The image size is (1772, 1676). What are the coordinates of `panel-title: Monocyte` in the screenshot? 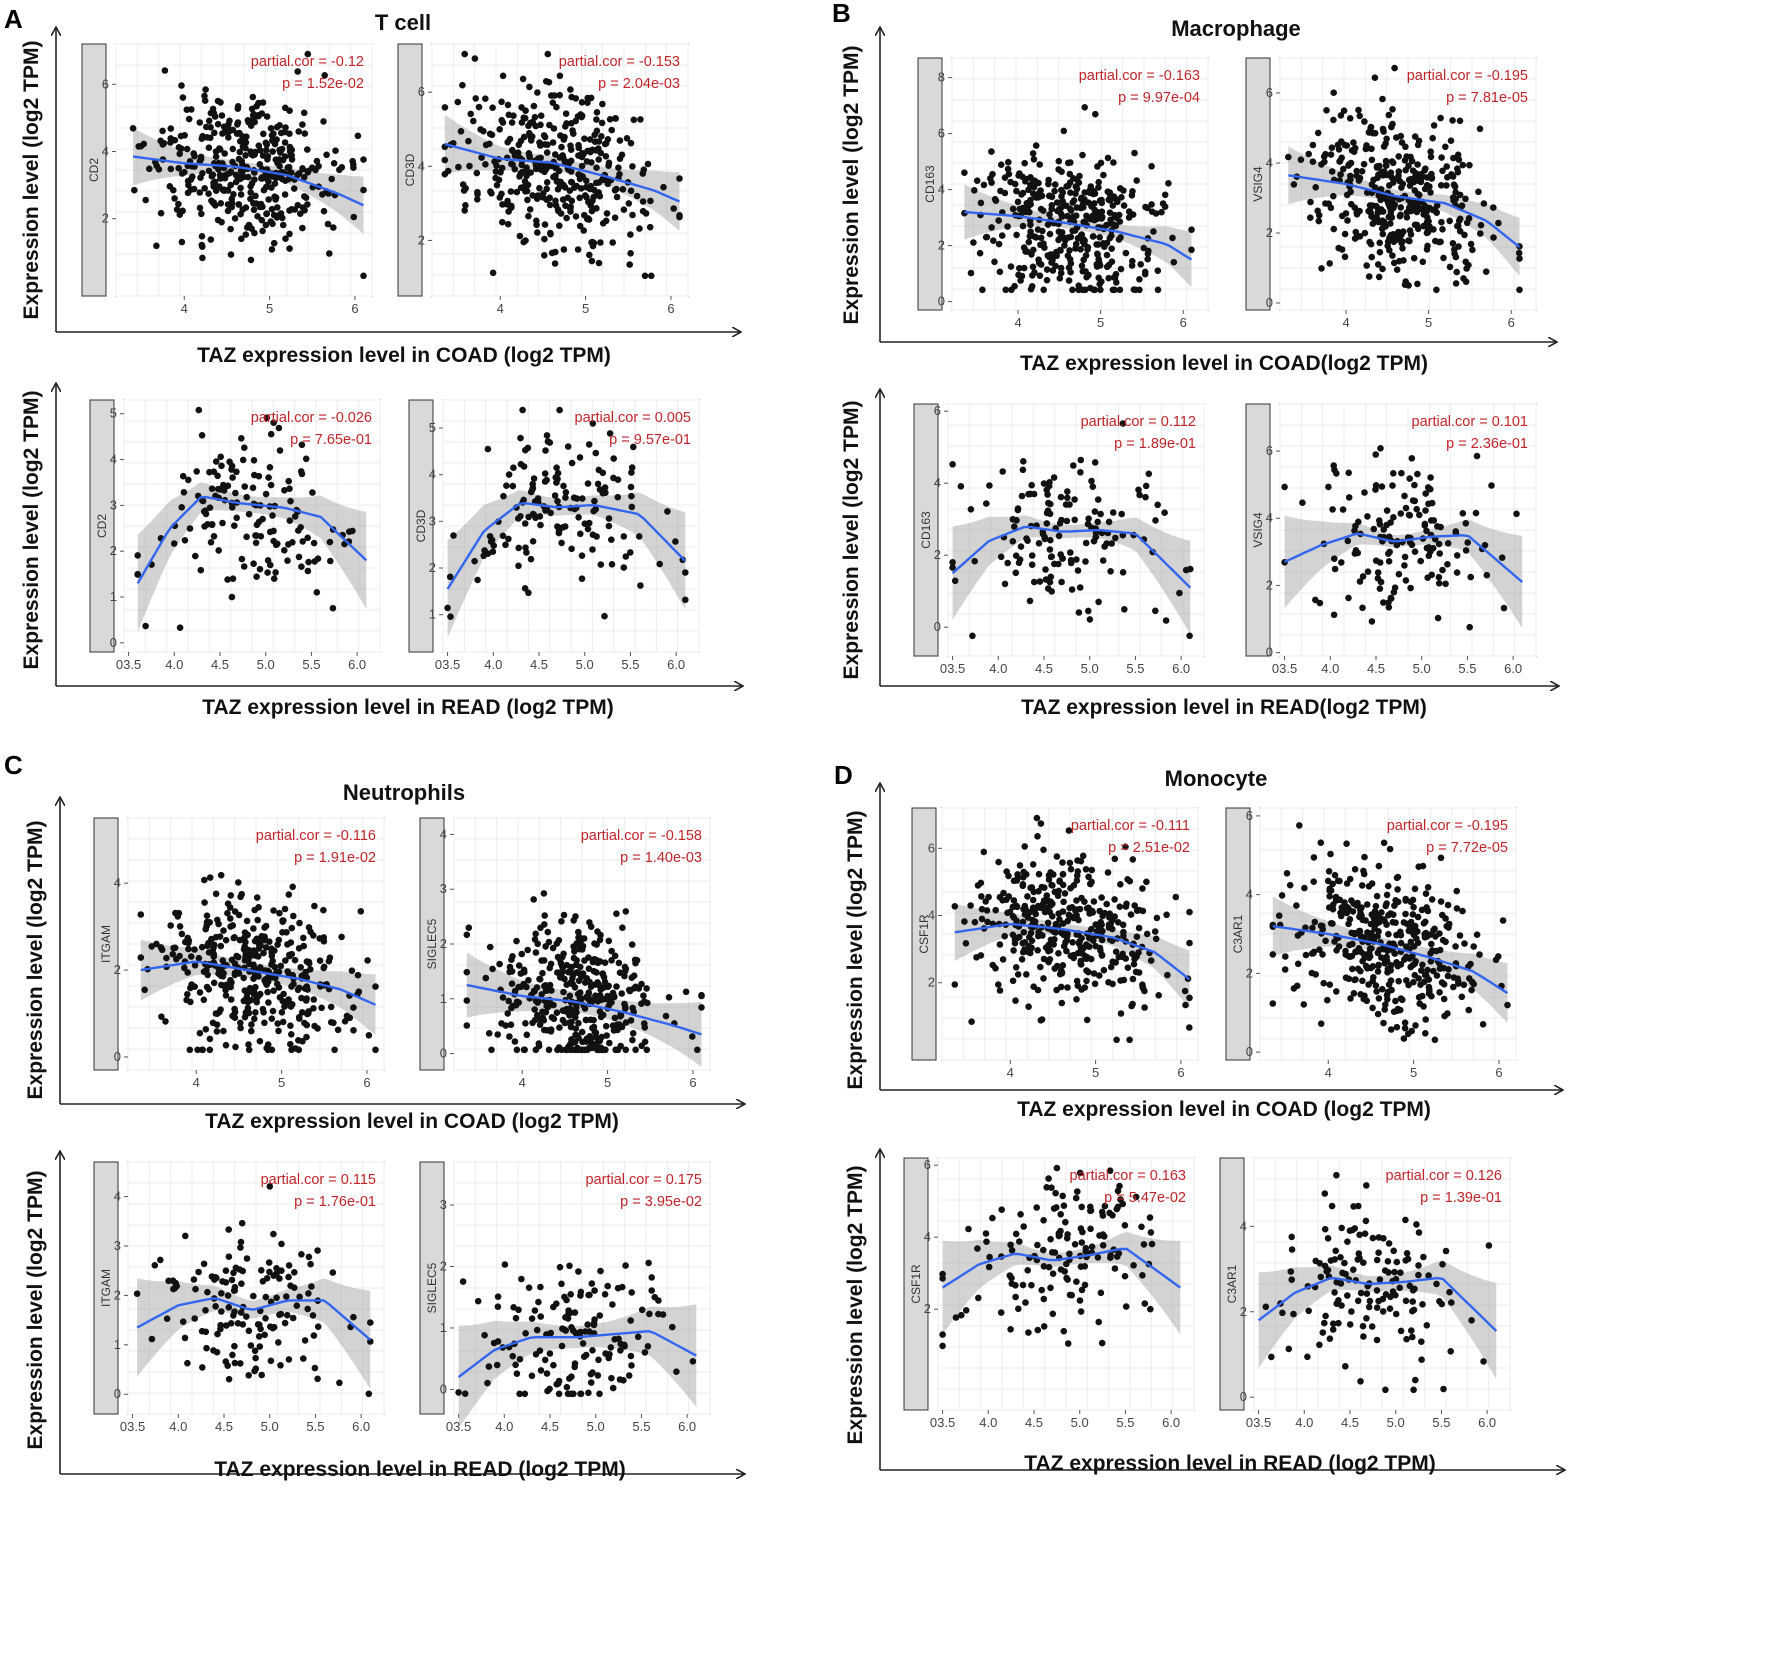 It's located at (1216, 778).